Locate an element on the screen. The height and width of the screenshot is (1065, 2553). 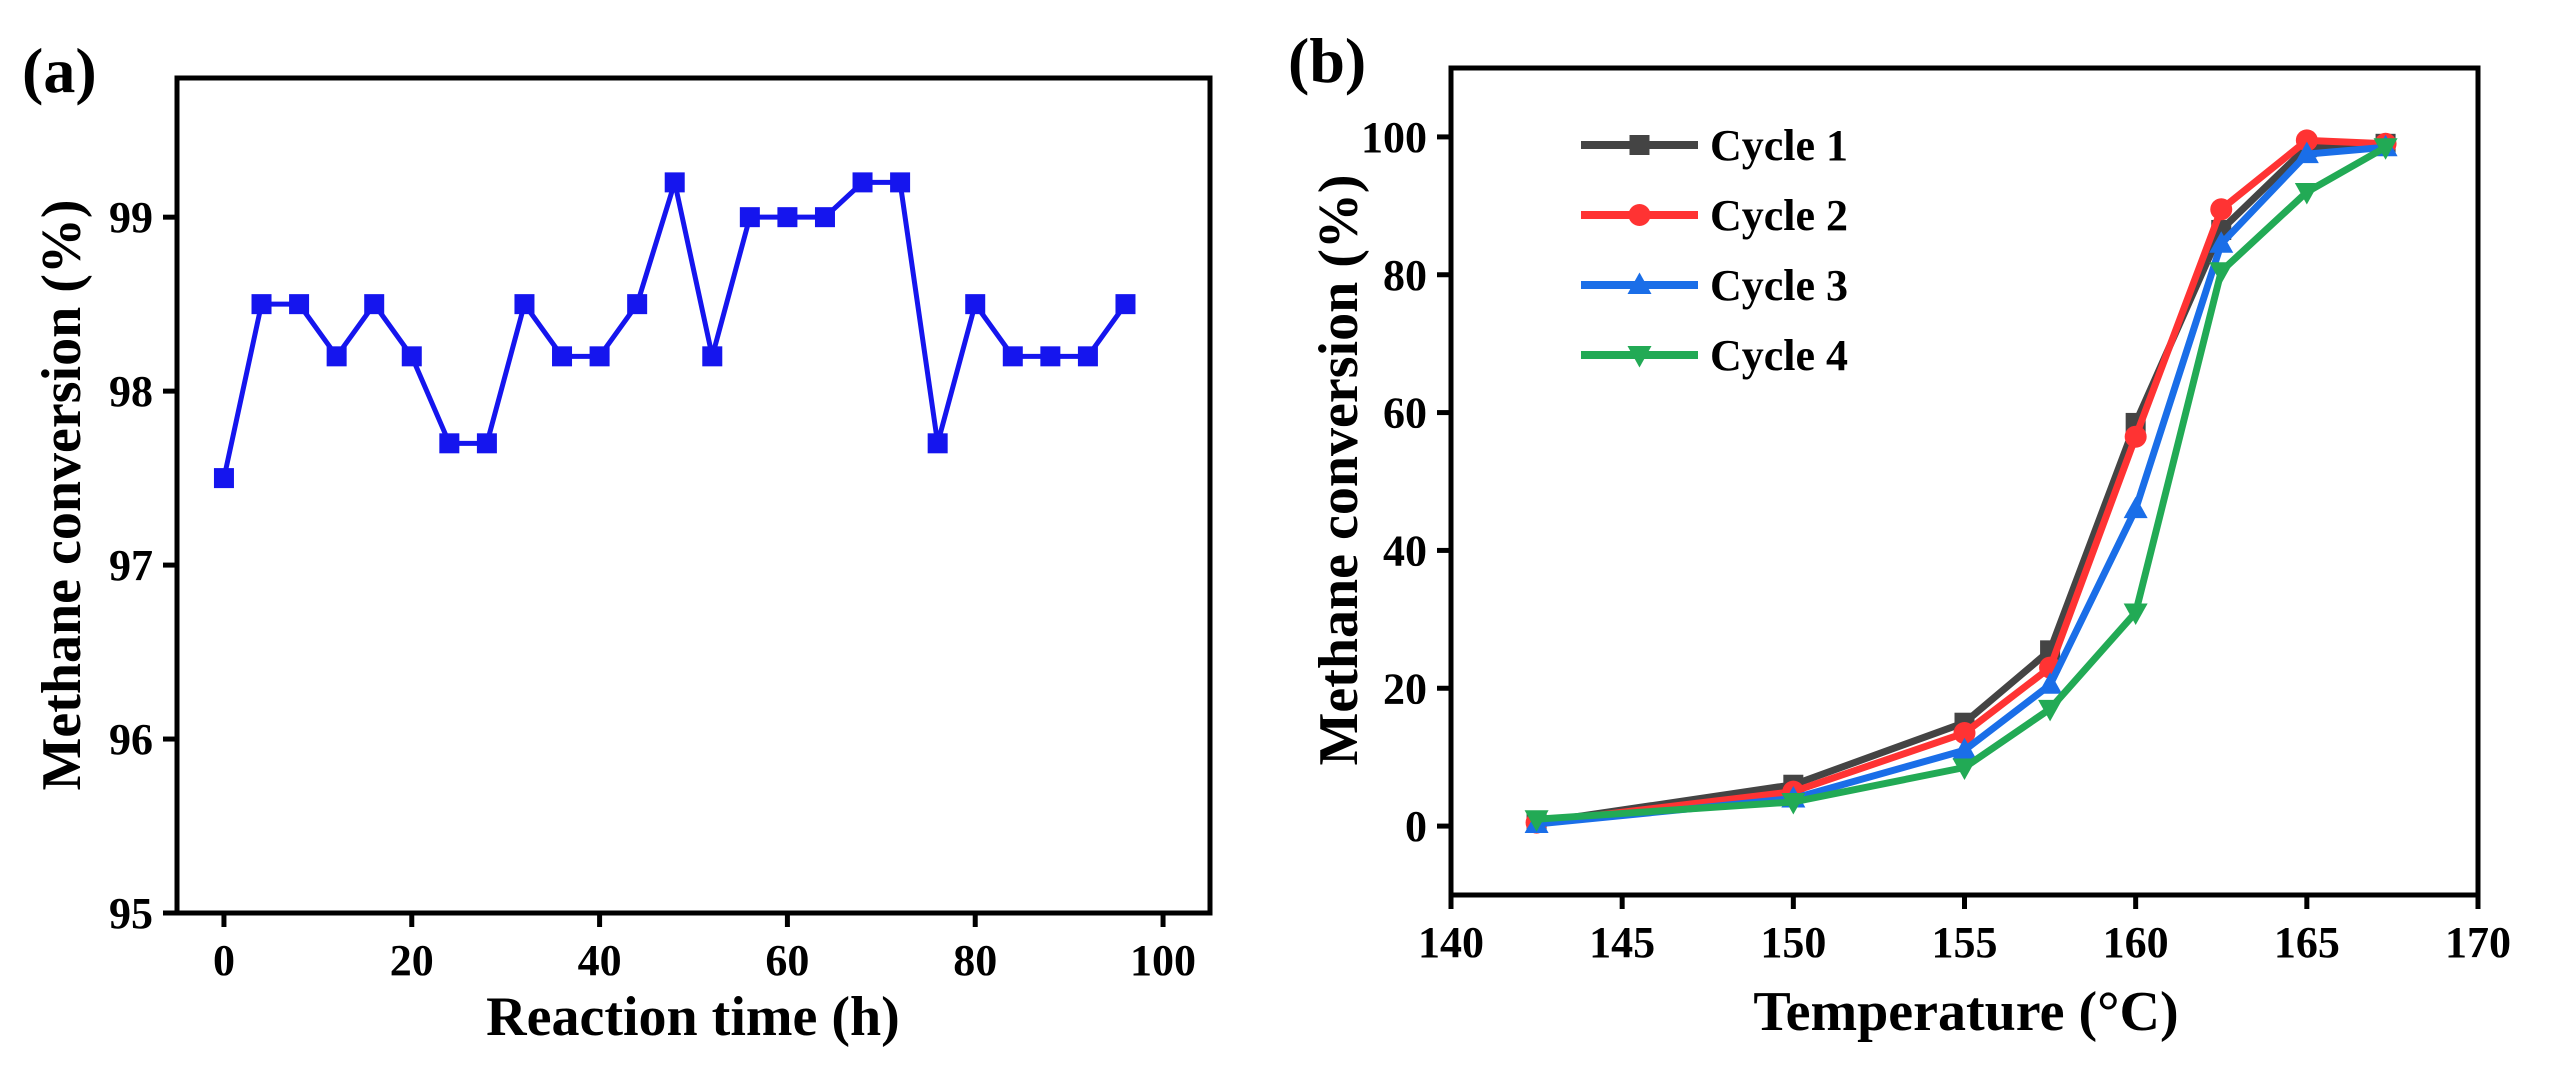
panel-b-legend: Cycle 1 Cycle 2 Cycle 3 Cycle 4 is located at coordinates (1714, 250).